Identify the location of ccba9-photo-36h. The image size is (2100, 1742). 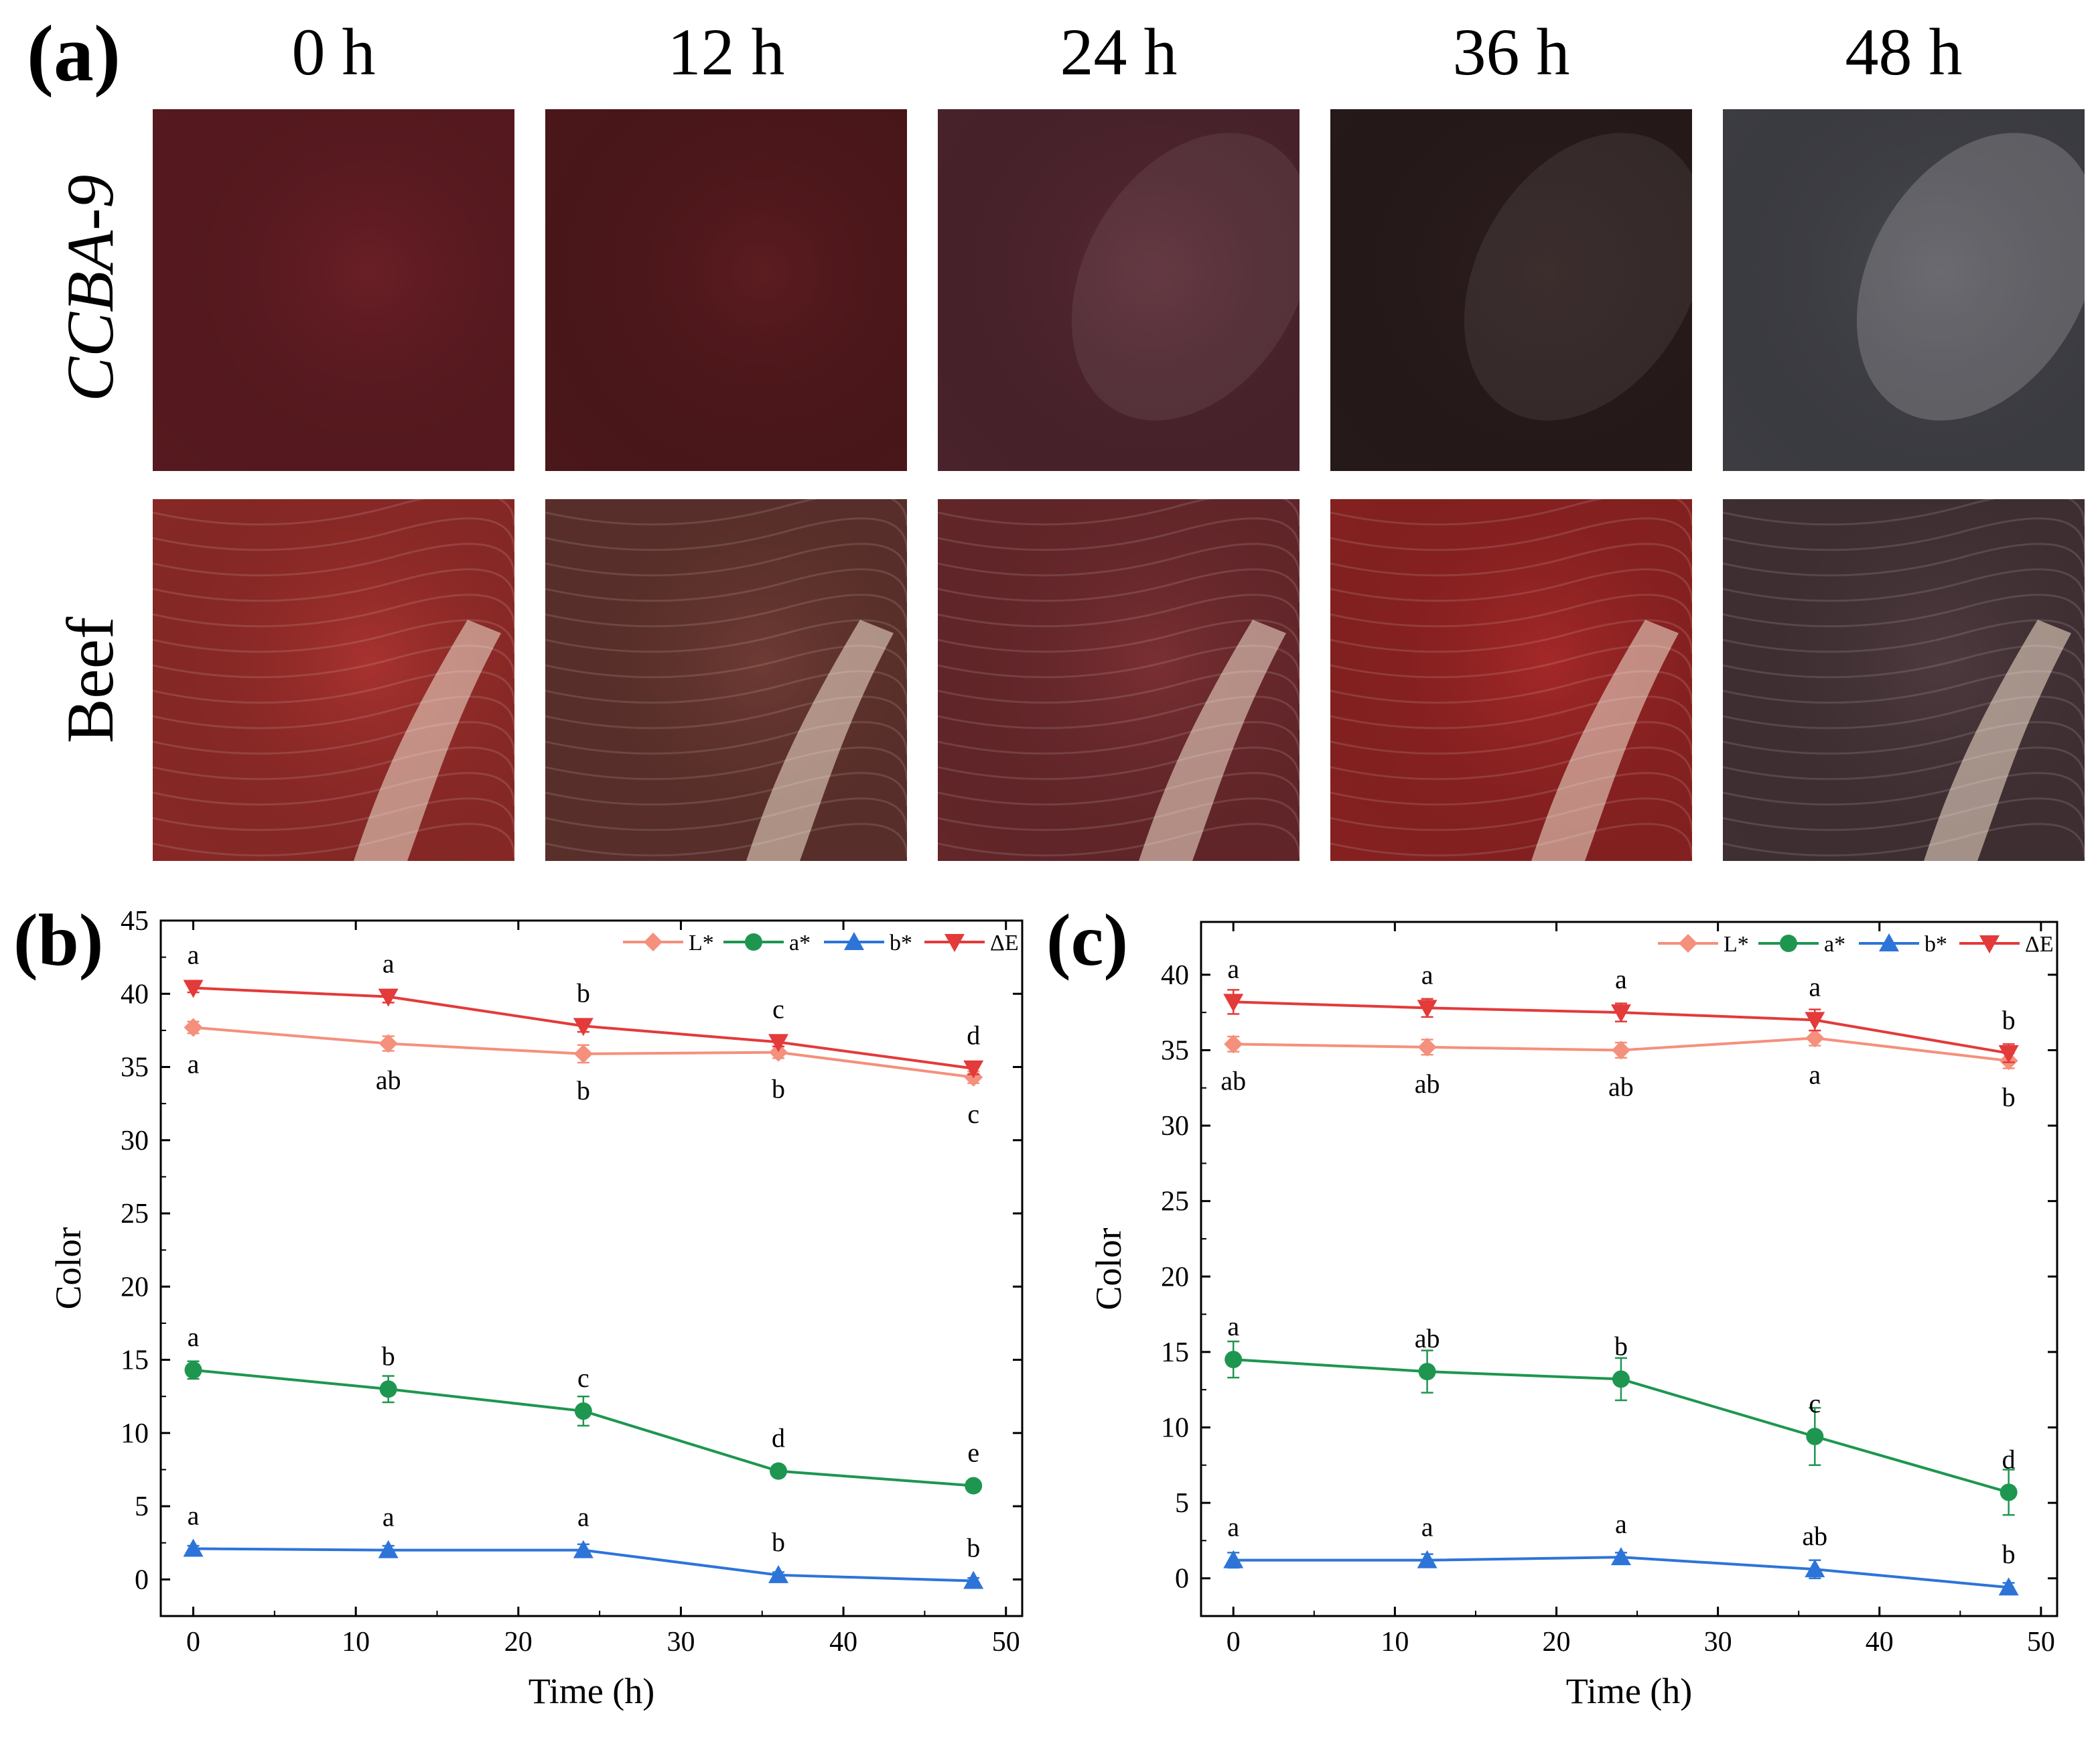
(1511, 290).